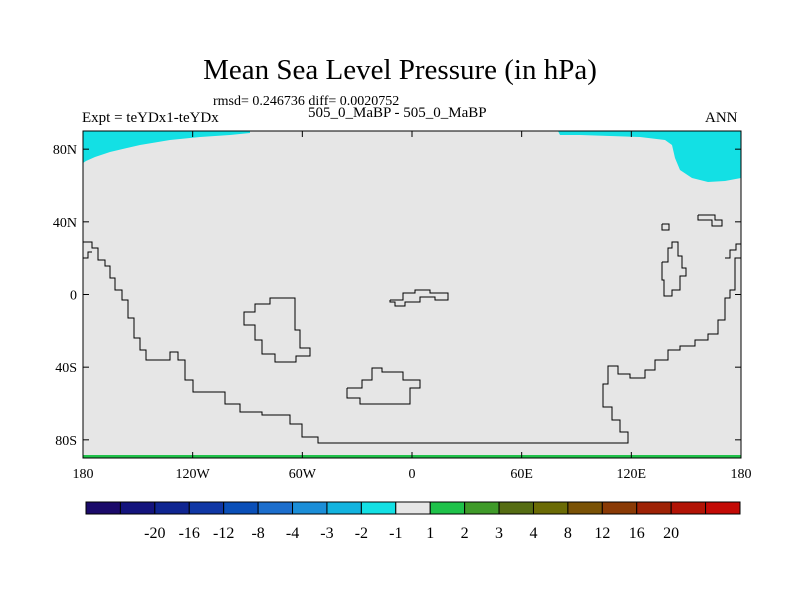 The image size is (800, 600). What do you see at coordinates (326, 533) in the screenshot?
I see `colorbar-label: -3` at bounding box center [326, 533].